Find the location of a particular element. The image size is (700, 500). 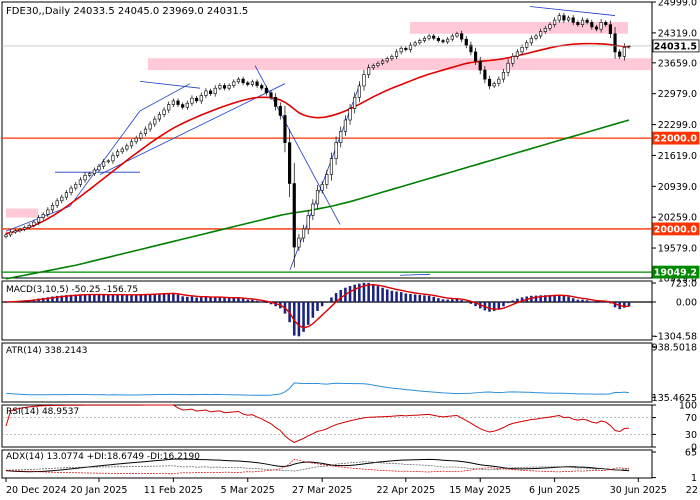

rsi-panel is located at coordinates (327, 423).